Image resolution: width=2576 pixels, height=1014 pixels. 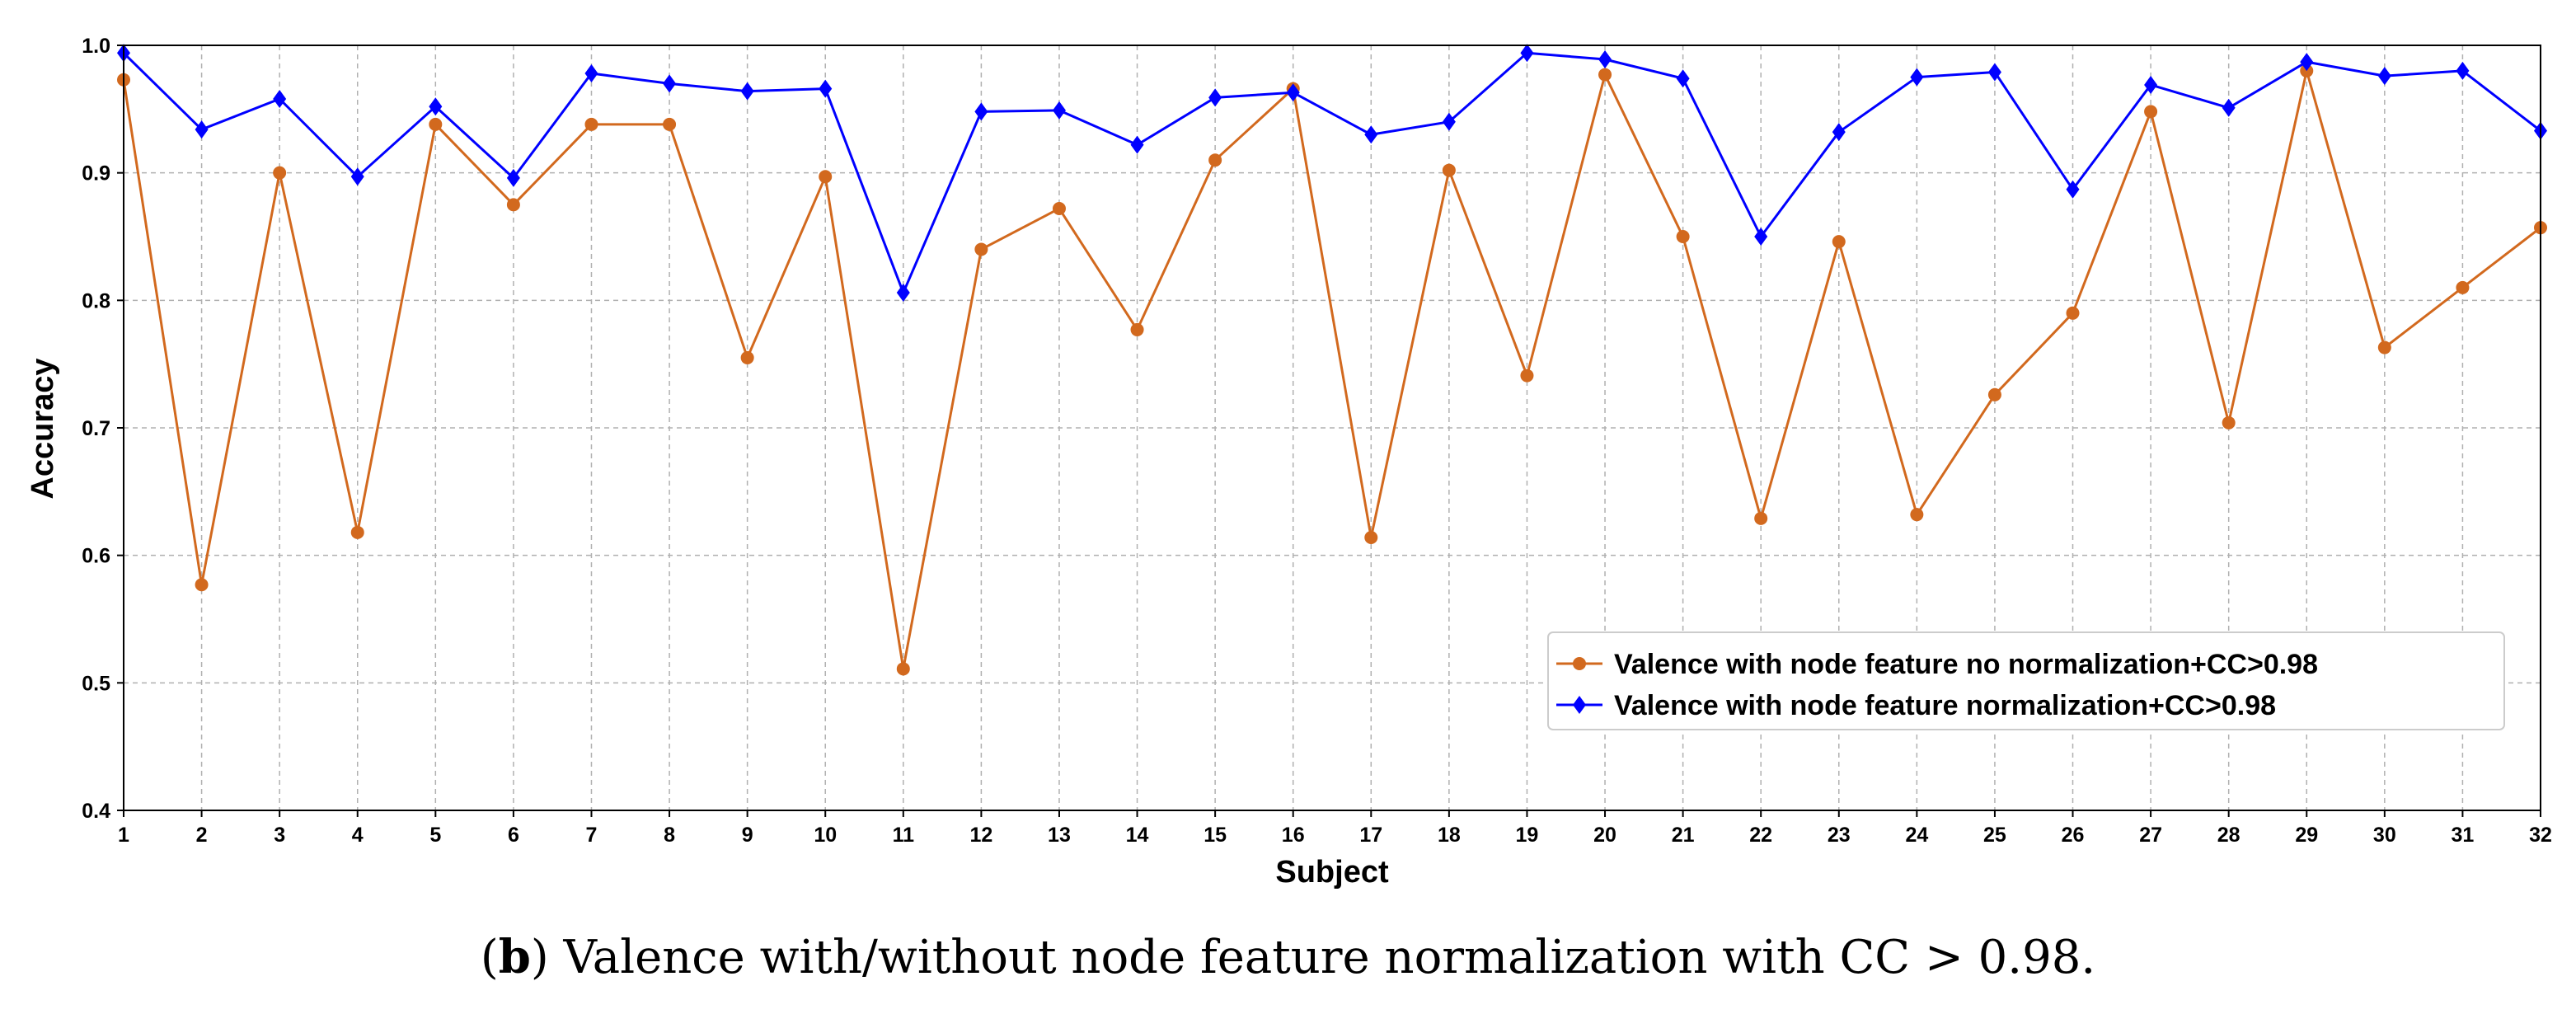 What do you see at coordinates (96, 300) in the screenshot?
I see `y-tick-label: 0.8` at bounding box center [96, 300].